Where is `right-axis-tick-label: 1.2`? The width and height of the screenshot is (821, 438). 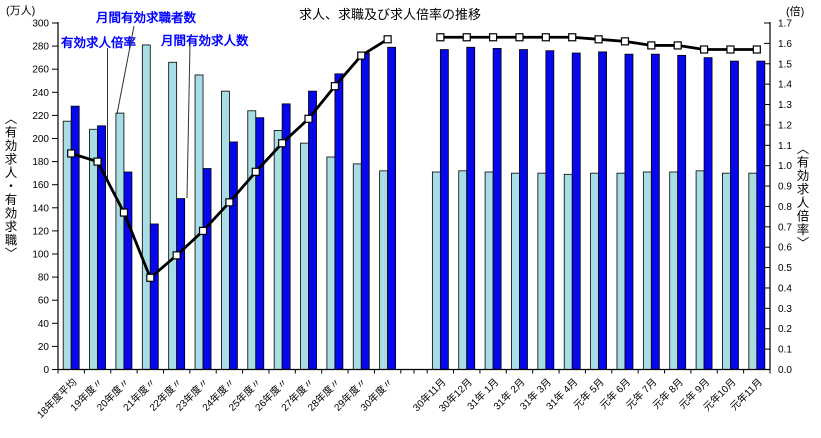
right-axis-tick-label: 1.2 is located at coordinates (785, 125).